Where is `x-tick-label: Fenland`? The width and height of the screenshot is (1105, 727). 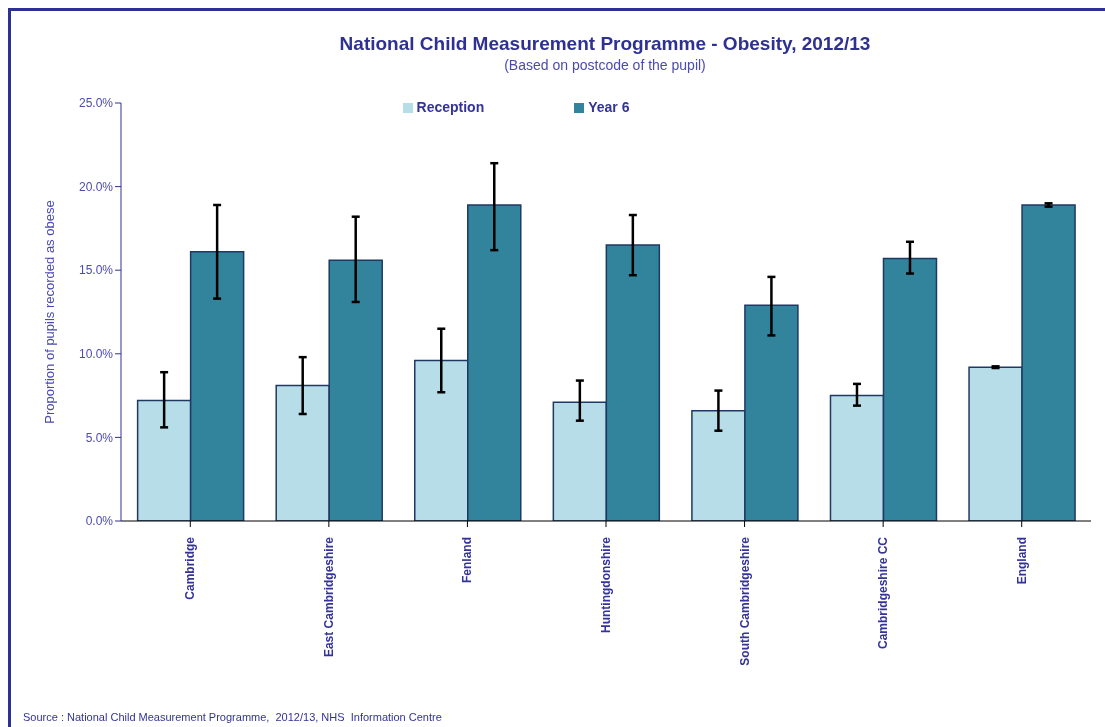
x-tick-label: Fenland is located at coordinates (467, 560).